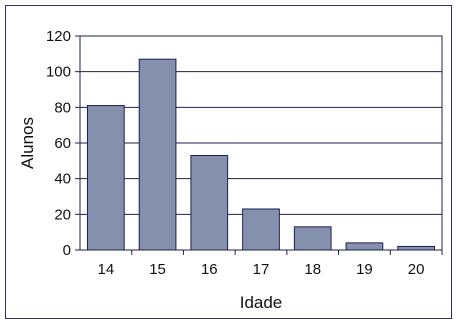 The height and width of the screenshot is (324, 457). What do you see at coordinates (67, 250) in the screenshot?
I see `y-tick-label: 0` at bounding box center [67, 250].